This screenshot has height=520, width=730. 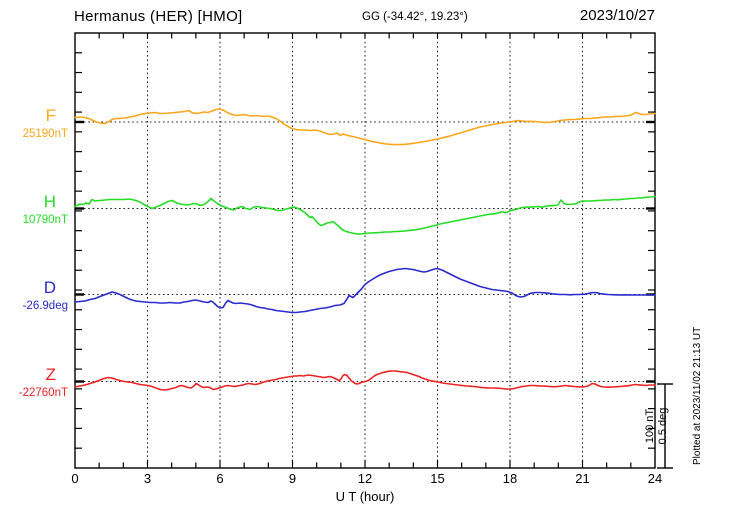 I want to click on trace-basevalue-Z: -22760nT, so click(x=43, y=393).